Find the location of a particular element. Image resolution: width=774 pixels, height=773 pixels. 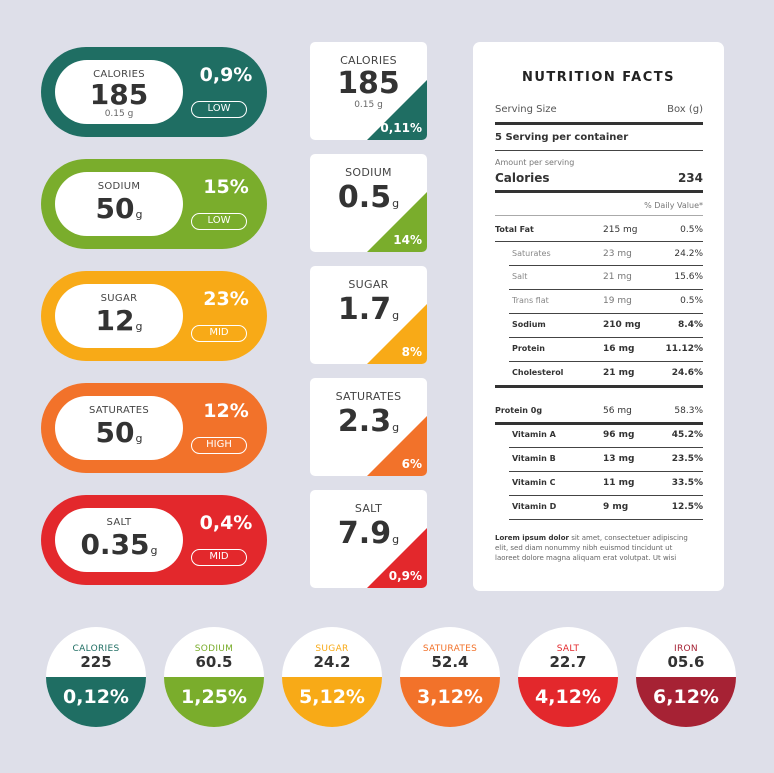

circle-label: CALORIES is located at coordinates (96, 649).